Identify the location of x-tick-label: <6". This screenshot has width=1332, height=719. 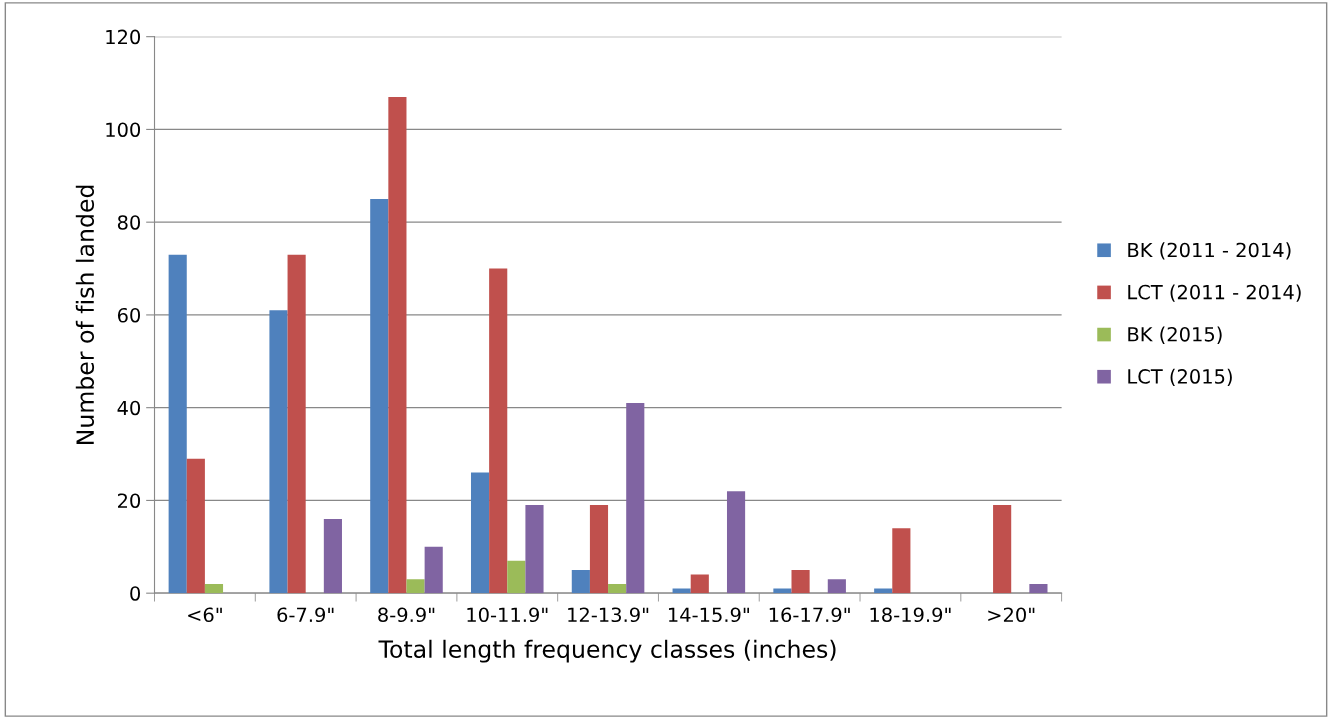
(205, 615).